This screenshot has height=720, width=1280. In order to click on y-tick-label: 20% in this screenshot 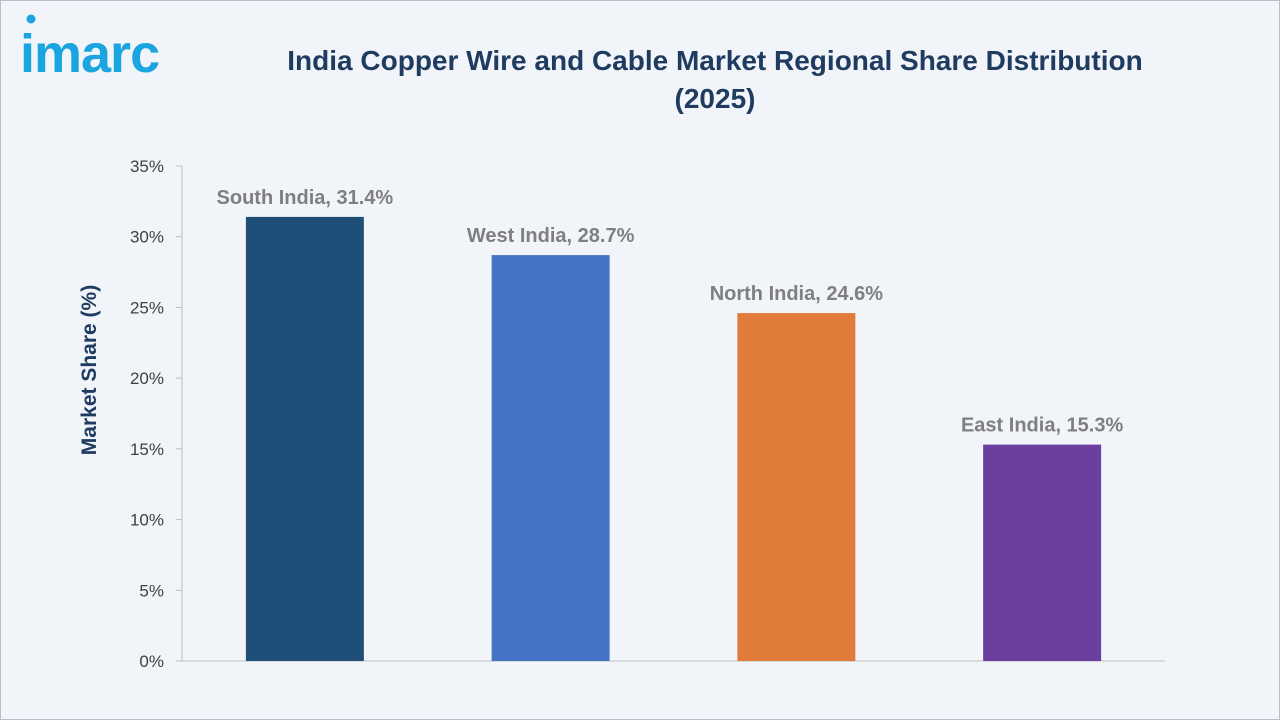, I will do `click(147, 378)`.